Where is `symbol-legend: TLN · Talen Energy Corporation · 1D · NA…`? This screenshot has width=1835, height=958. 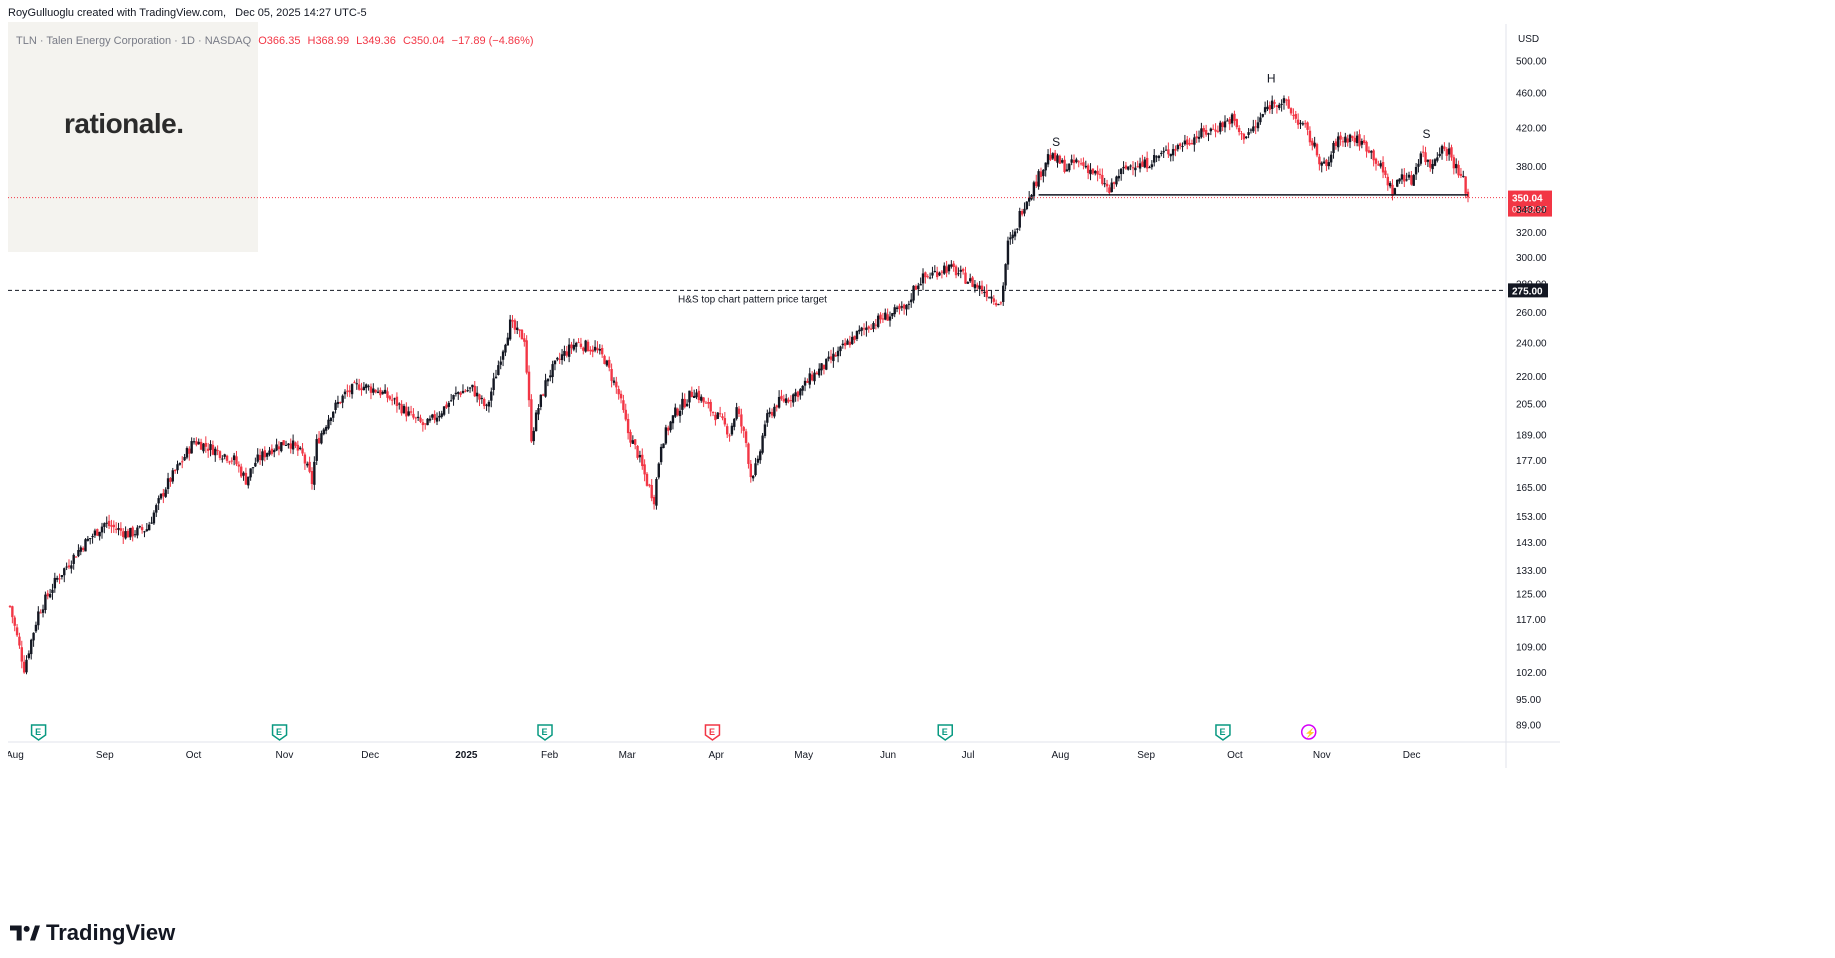
symbol-legend: TLN · Talen Energy Corporation · 1D · NA… is located at coordinates (275, 41).